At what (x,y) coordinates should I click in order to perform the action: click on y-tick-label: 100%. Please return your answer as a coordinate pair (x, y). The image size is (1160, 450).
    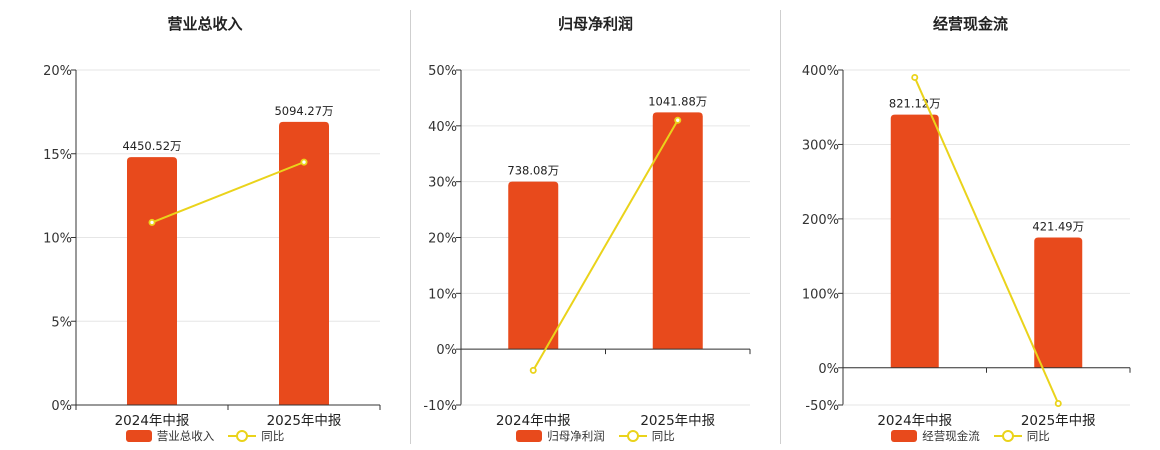
    Looking at the image, I should click on (820, 294).